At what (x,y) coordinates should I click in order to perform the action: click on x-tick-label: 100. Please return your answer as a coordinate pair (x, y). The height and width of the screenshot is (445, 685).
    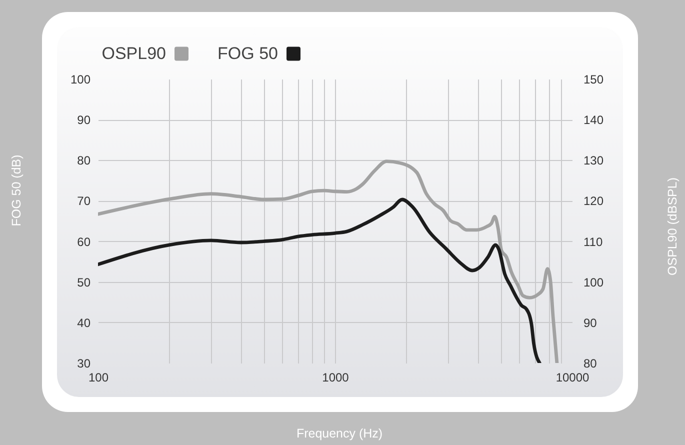
    Looking at the image, I should click on (98, 377).